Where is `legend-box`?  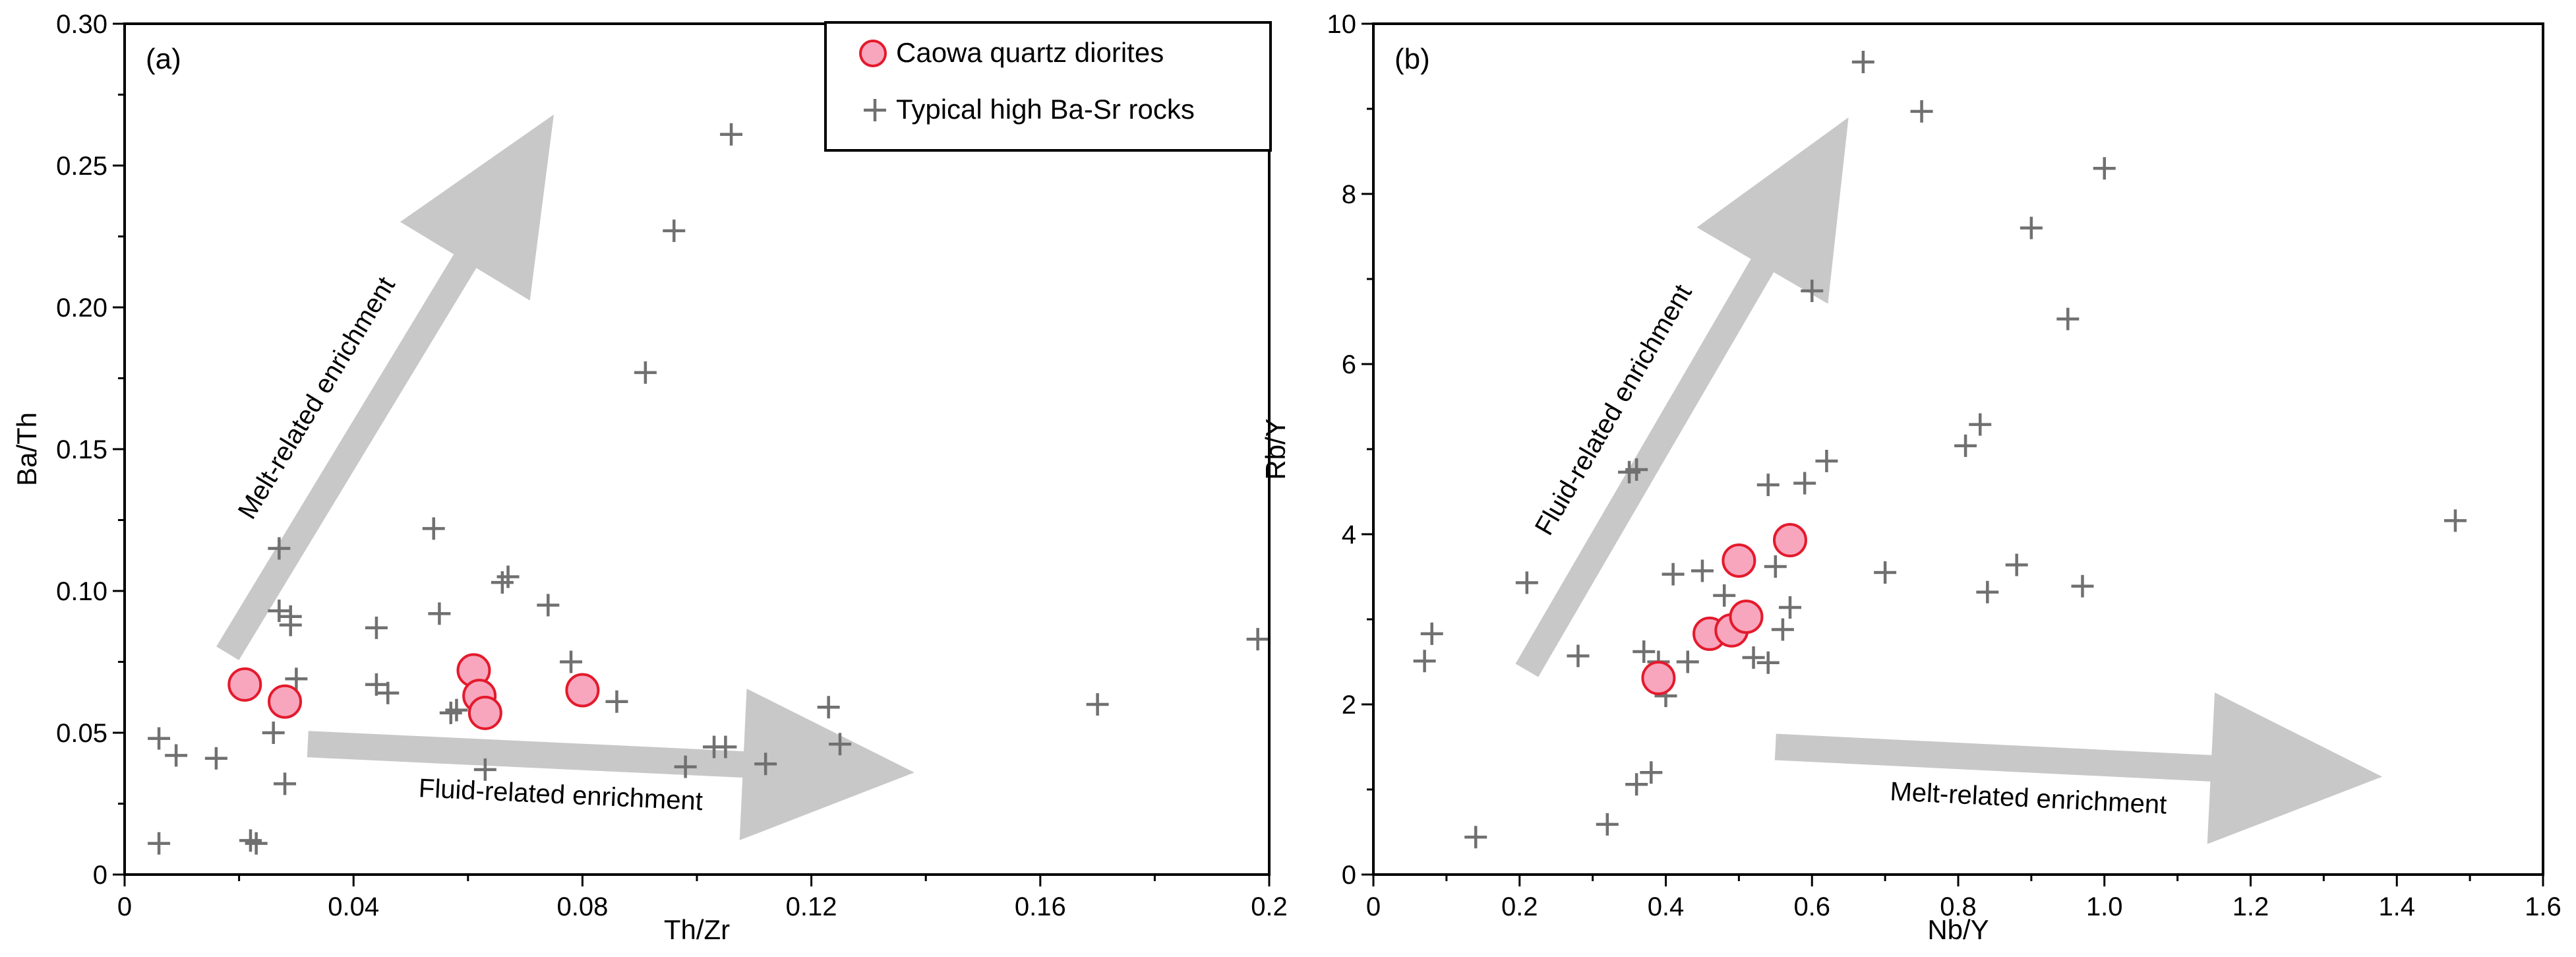
legend-box is located at coordinates (1048, 86).